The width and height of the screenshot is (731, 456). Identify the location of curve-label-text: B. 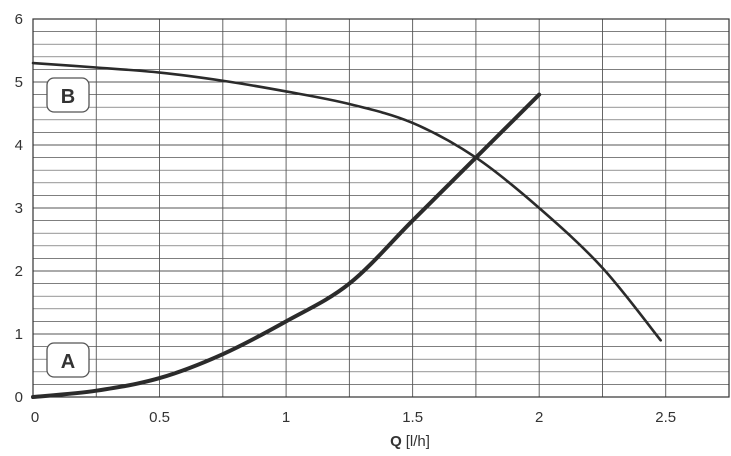
(68, 97).